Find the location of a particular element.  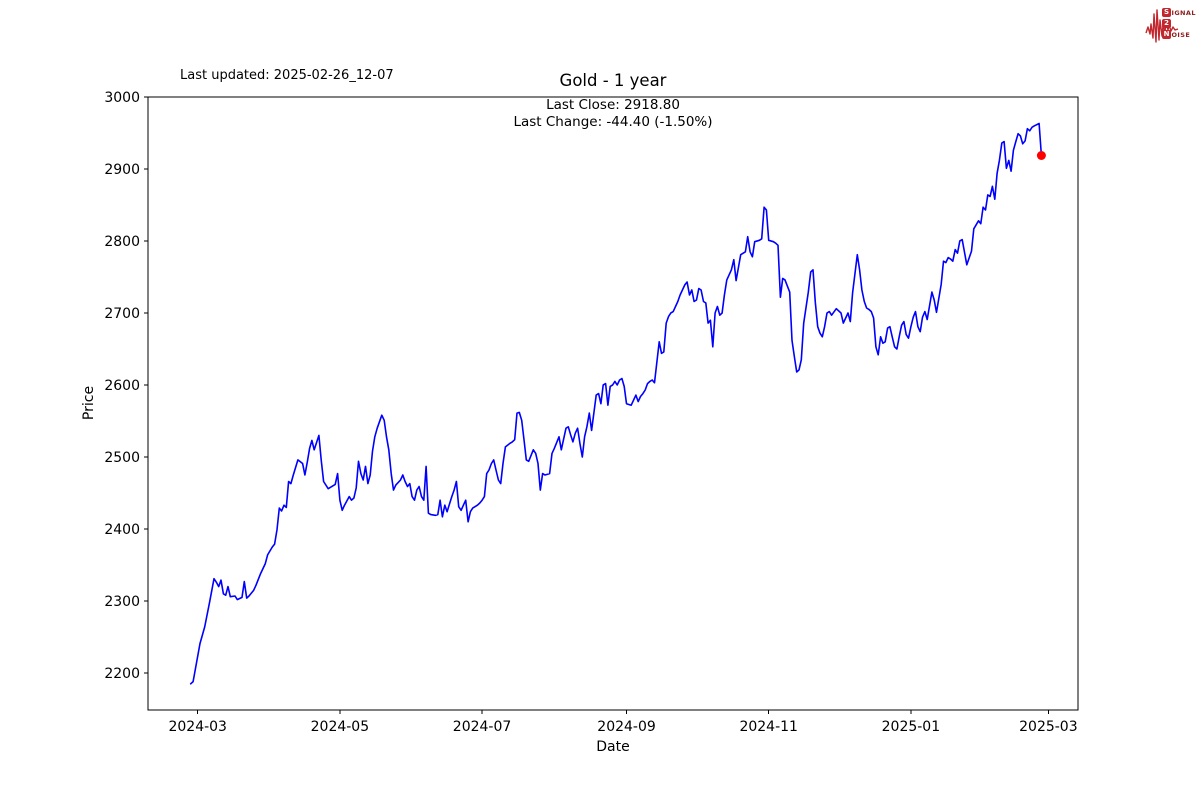

chart-title: Gold - 1 year is located at coordinates (613, 80).